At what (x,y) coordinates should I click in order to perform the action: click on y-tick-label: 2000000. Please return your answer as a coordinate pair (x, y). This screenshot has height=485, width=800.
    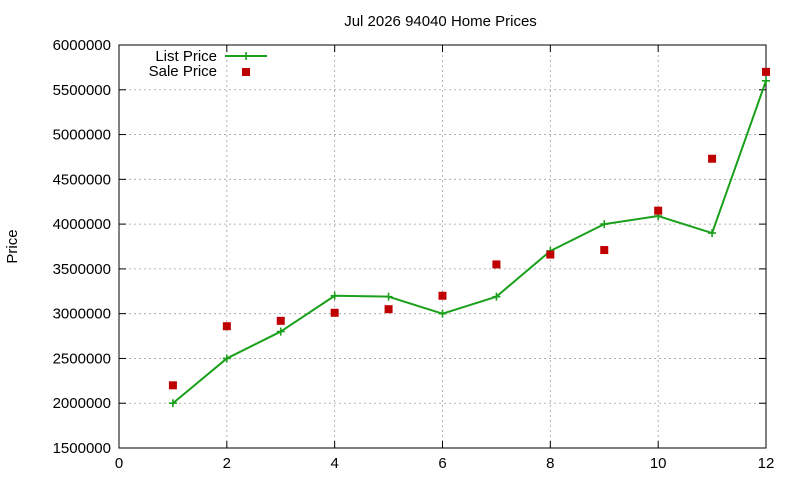
    Looking at the image, I should click on (82, 403).